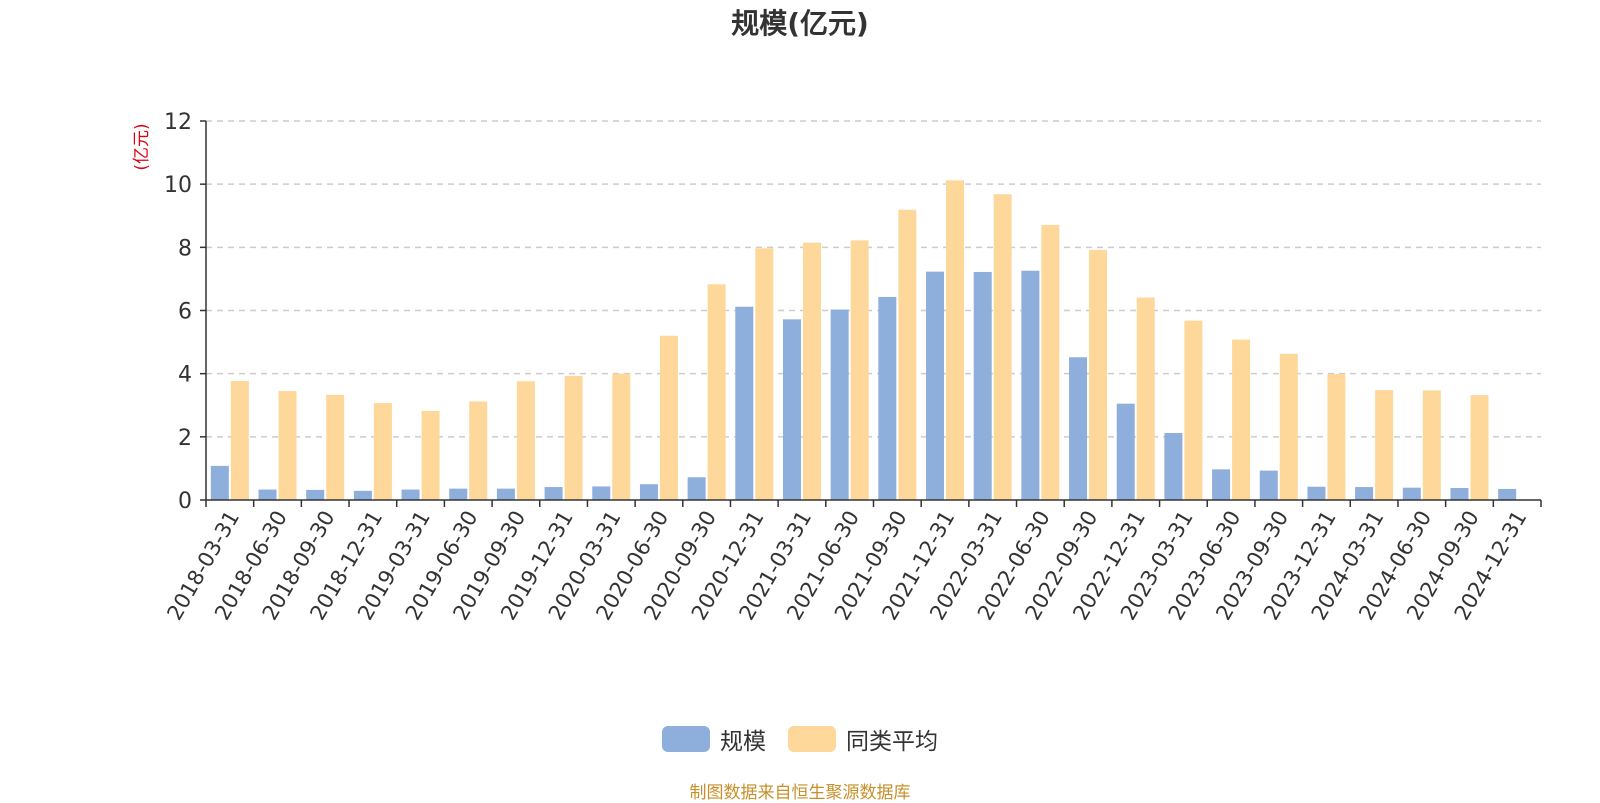  What do you see at coordinates (185, 375) in the screenshot?
I see `y-tick-label: 4` at bounding box center [185, 375].